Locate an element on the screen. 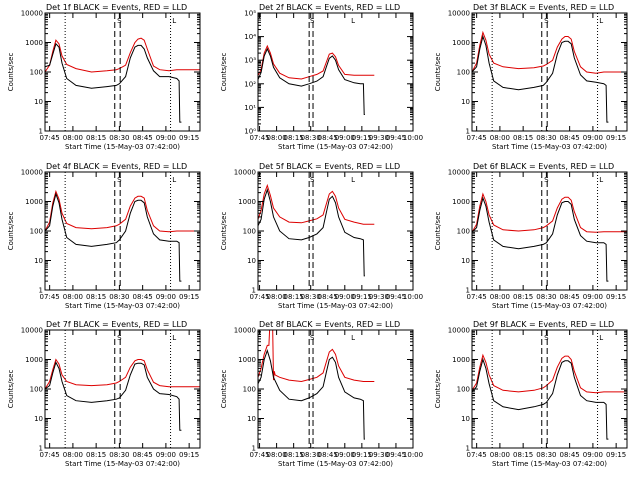 The width and height of the screenshot is (640, 480). y-tick-label: 10¹ is located at coordinates (250, 108).